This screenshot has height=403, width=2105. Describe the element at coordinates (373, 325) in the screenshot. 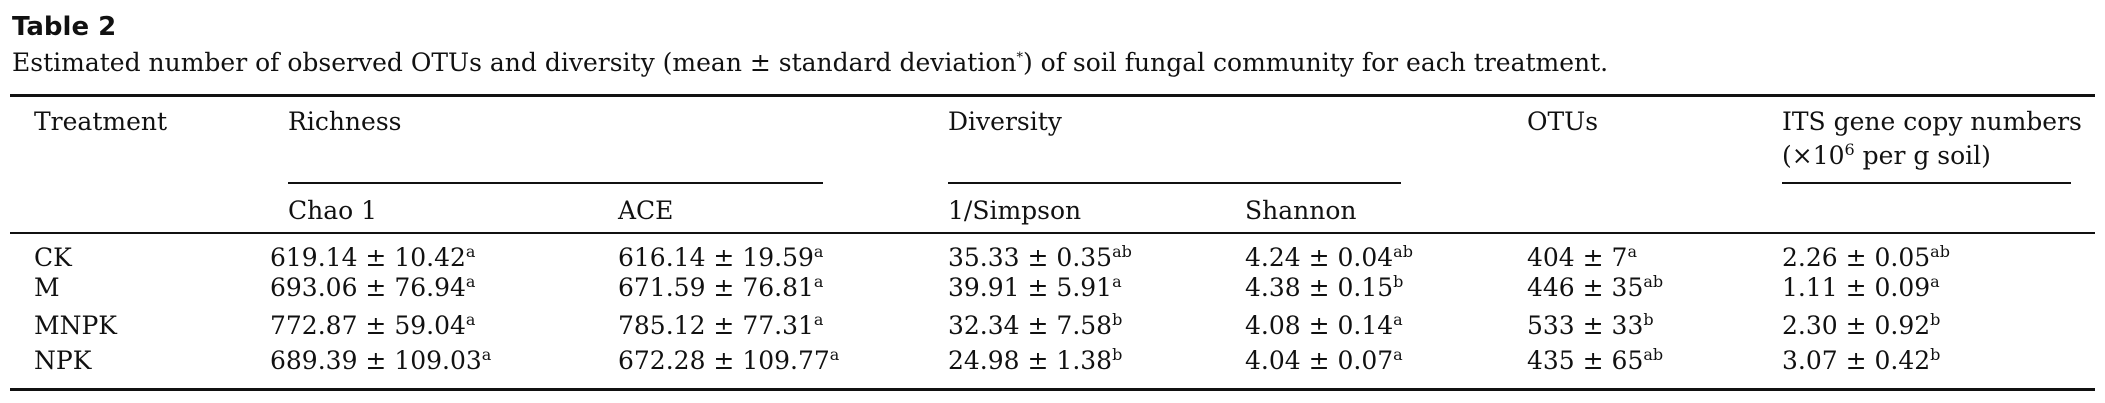

I see `cell-chao1: 772.87 ± 59.04a` at that location.